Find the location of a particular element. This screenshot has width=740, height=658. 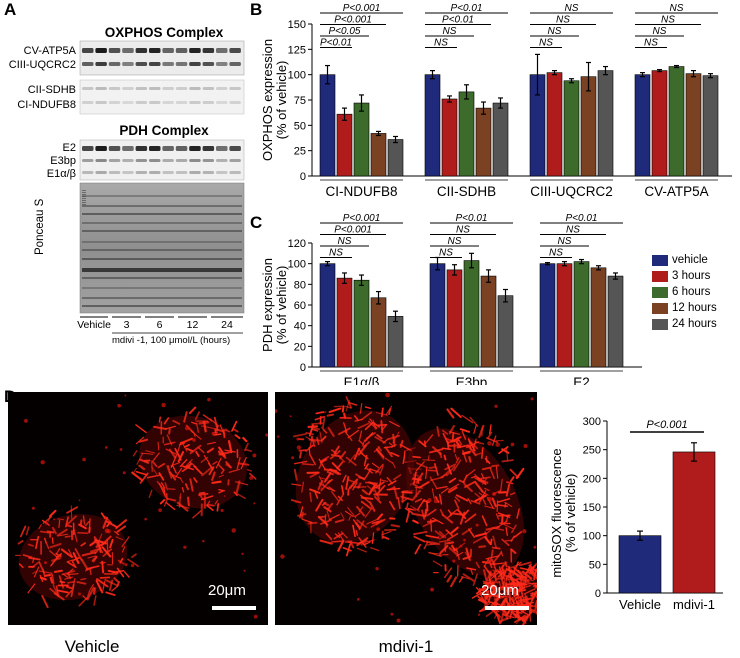

significance-label: P<0.01 is located at coordinates (336, 43).